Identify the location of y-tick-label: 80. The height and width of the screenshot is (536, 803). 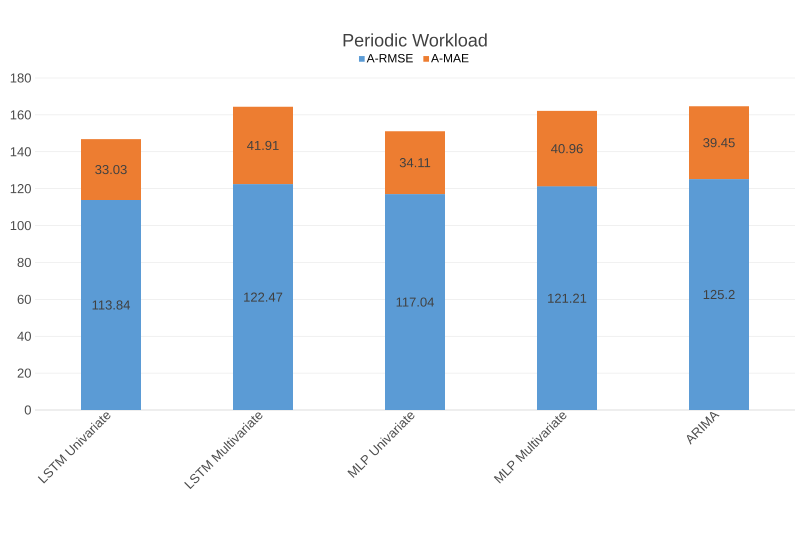
(24, 263).